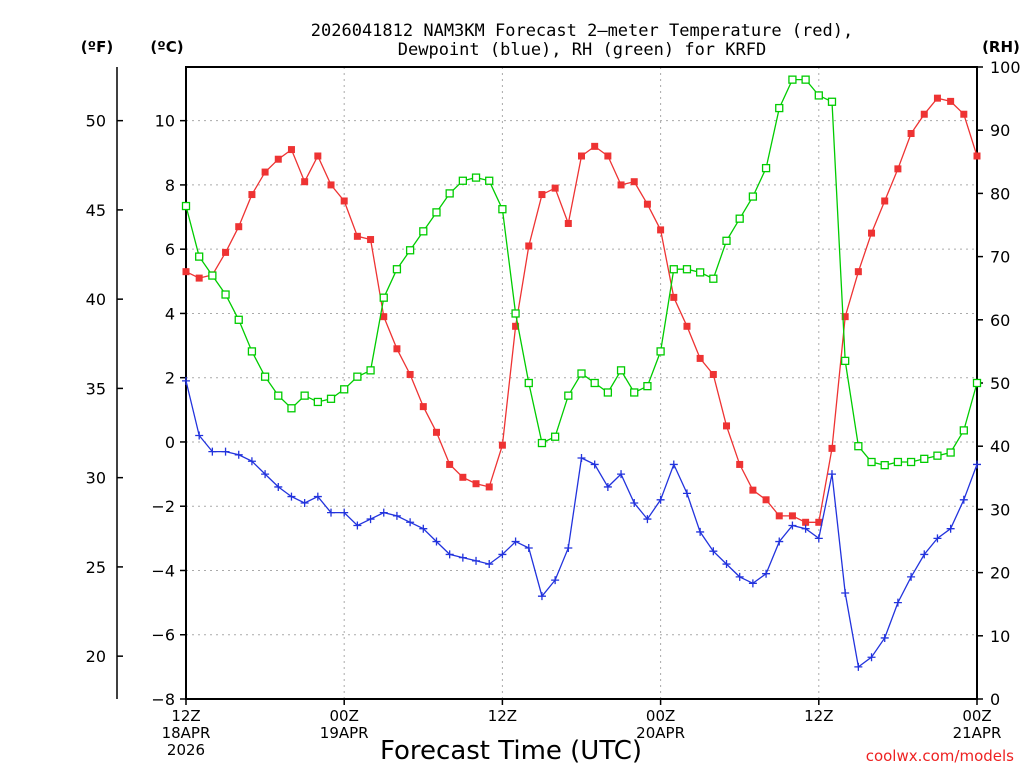  What do you see at coordinates (1000, 573) in the screenshot?
I see `rh-tick-label: 20` at bounding box center [1000, 573].